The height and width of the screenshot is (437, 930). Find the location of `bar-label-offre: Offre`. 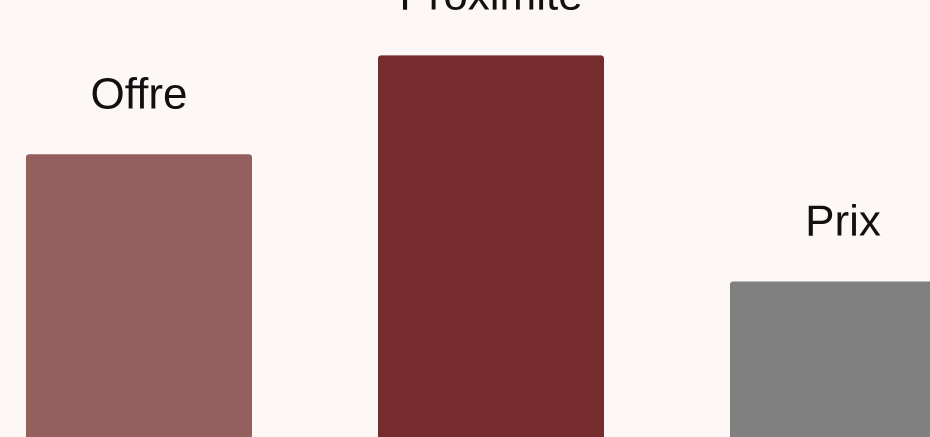

bar-label-offre: Offre is located at coordinates (138, 93).